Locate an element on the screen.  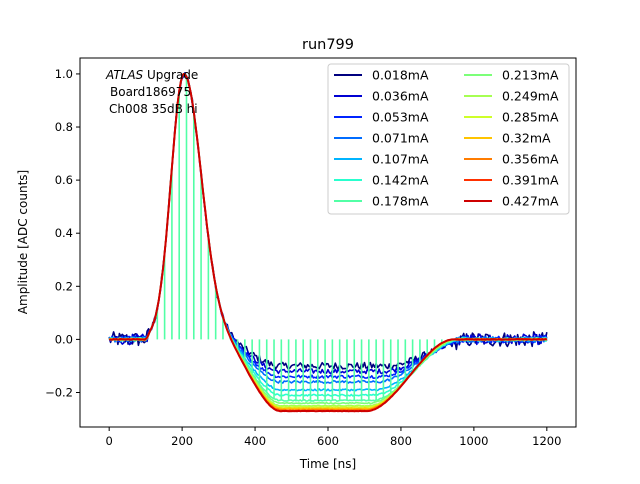
y-tick-label: 0.2 is located at coordinates (64, 286).